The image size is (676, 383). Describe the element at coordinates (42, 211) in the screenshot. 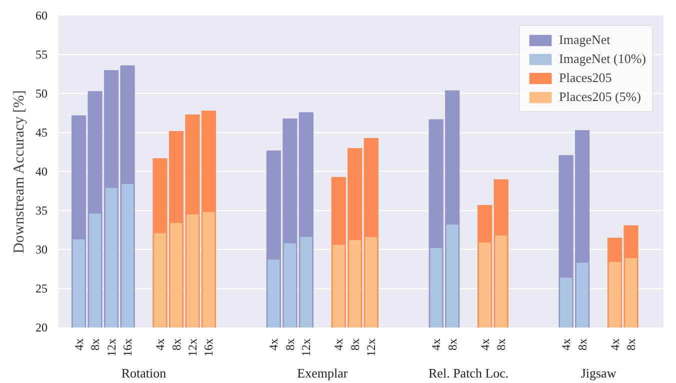

I see `y-tick-label: 35` at that location.